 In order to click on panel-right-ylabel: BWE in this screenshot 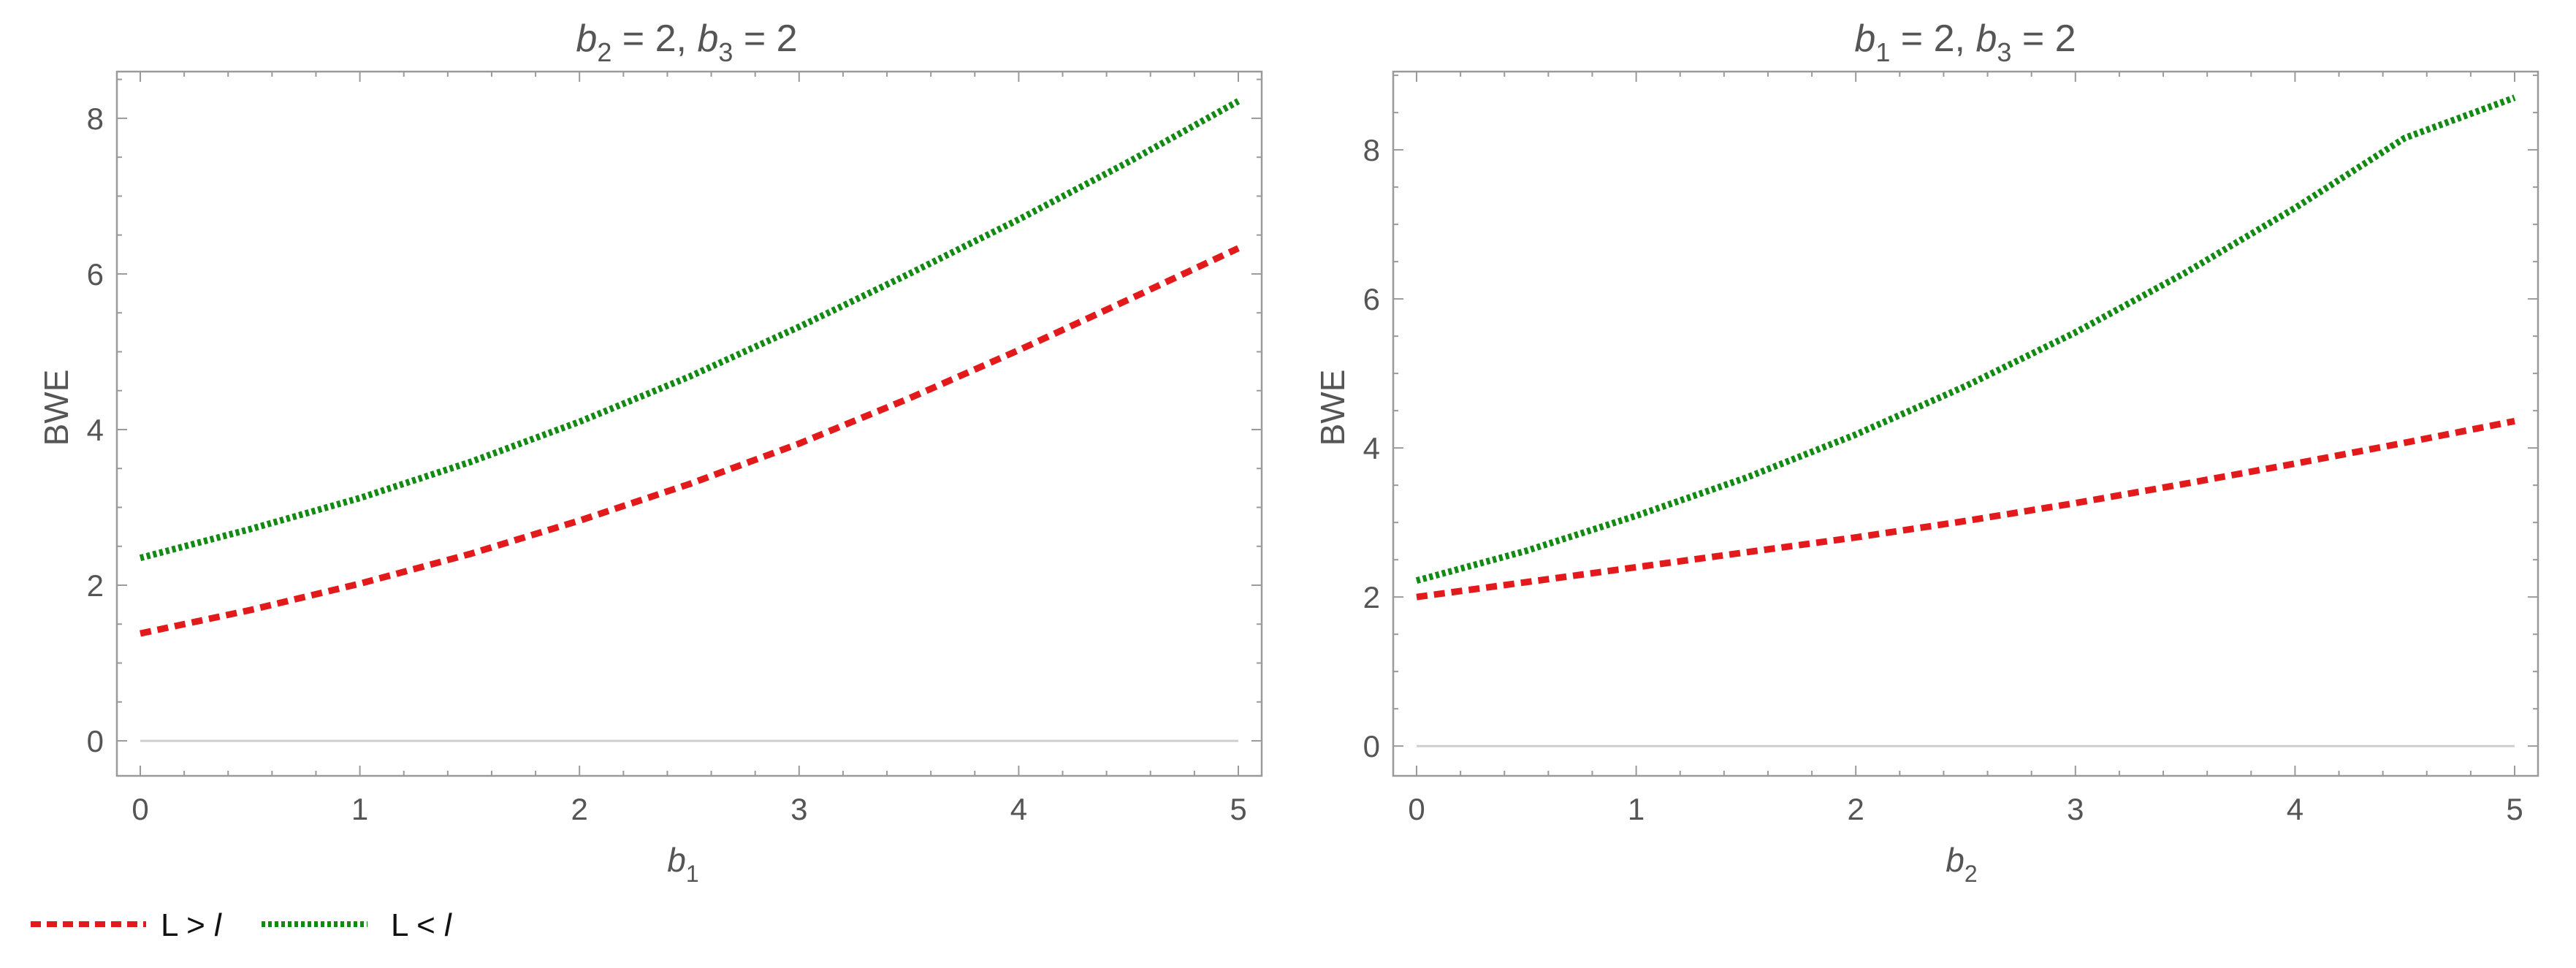, I will do `click(1333, 408)`.